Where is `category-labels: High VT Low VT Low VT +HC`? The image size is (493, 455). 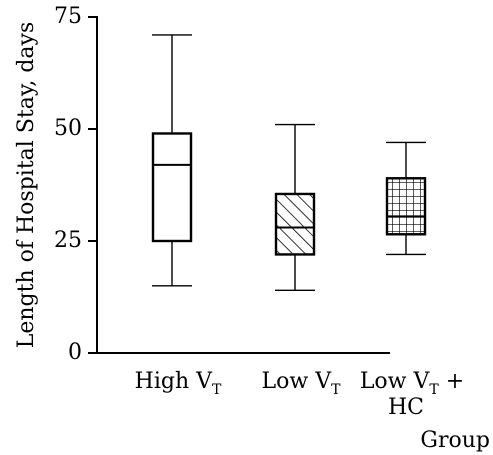
category-labels: High VT Low VT Low VT +HC is located at coordinates (300, 394).